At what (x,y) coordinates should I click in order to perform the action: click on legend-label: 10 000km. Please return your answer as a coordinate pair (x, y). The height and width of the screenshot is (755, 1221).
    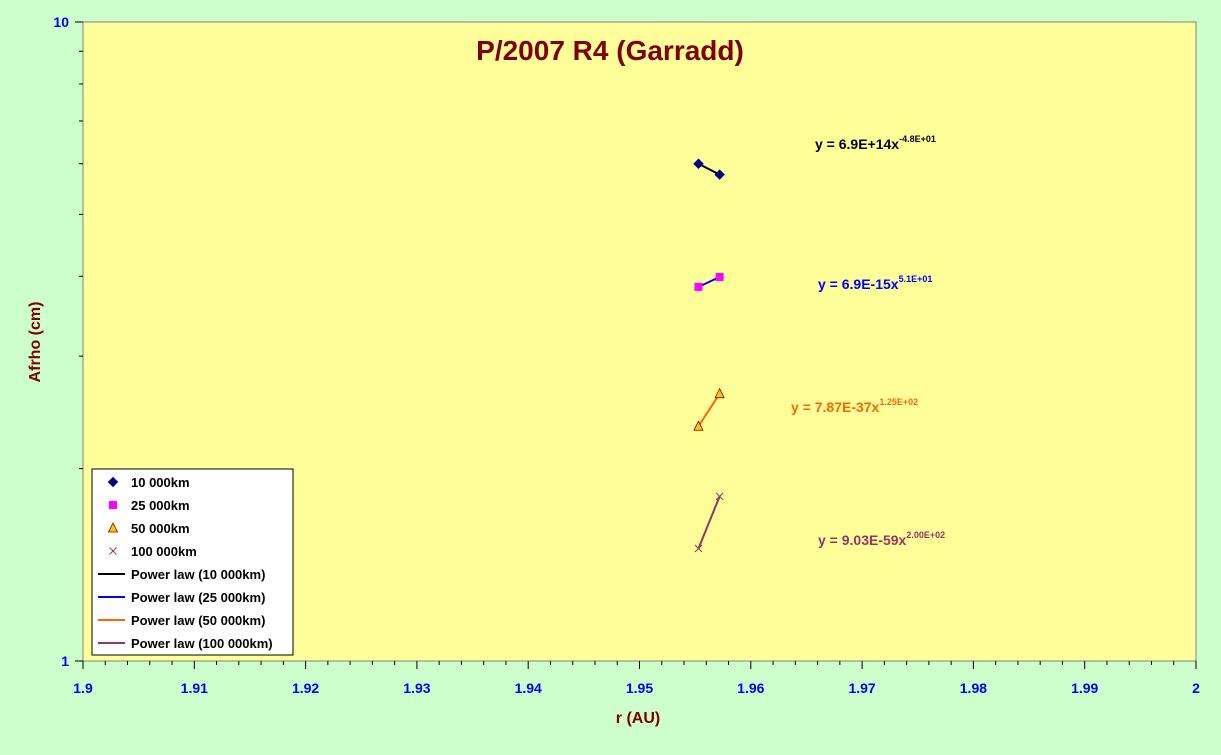
    Looking at the image, I should click on (160, 482).